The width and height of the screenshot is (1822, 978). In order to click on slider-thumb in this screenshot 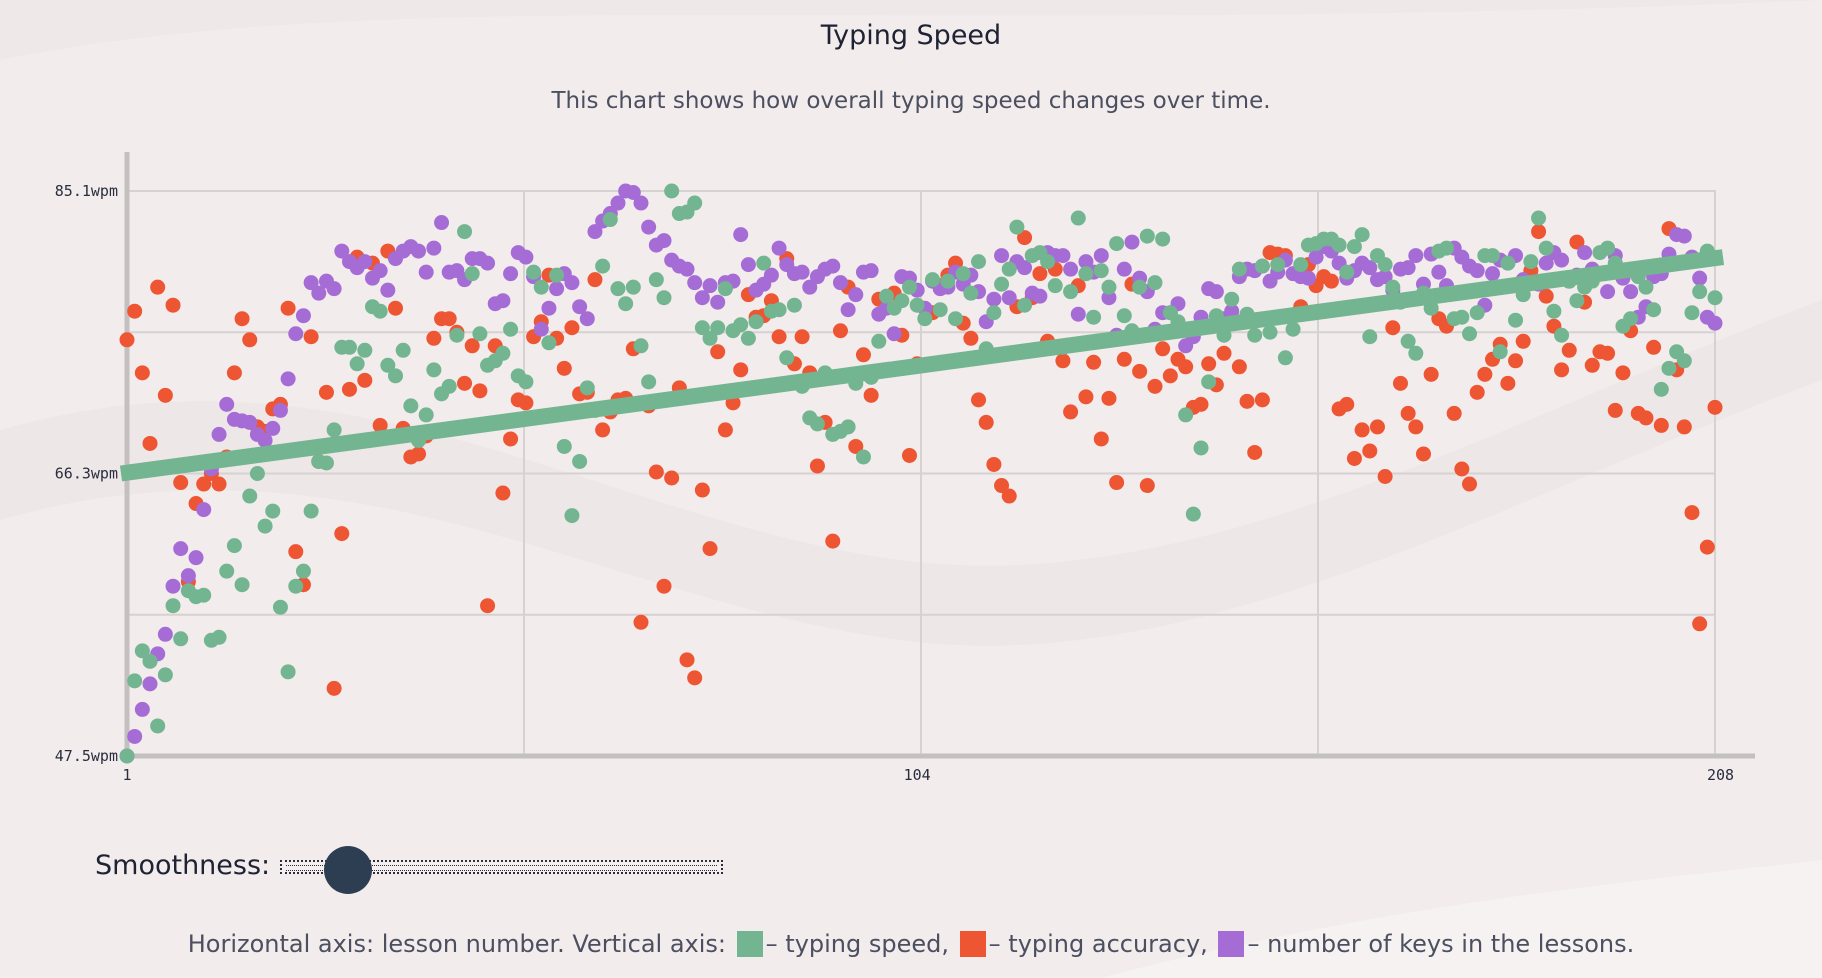, I will do `click(347, 870)`.